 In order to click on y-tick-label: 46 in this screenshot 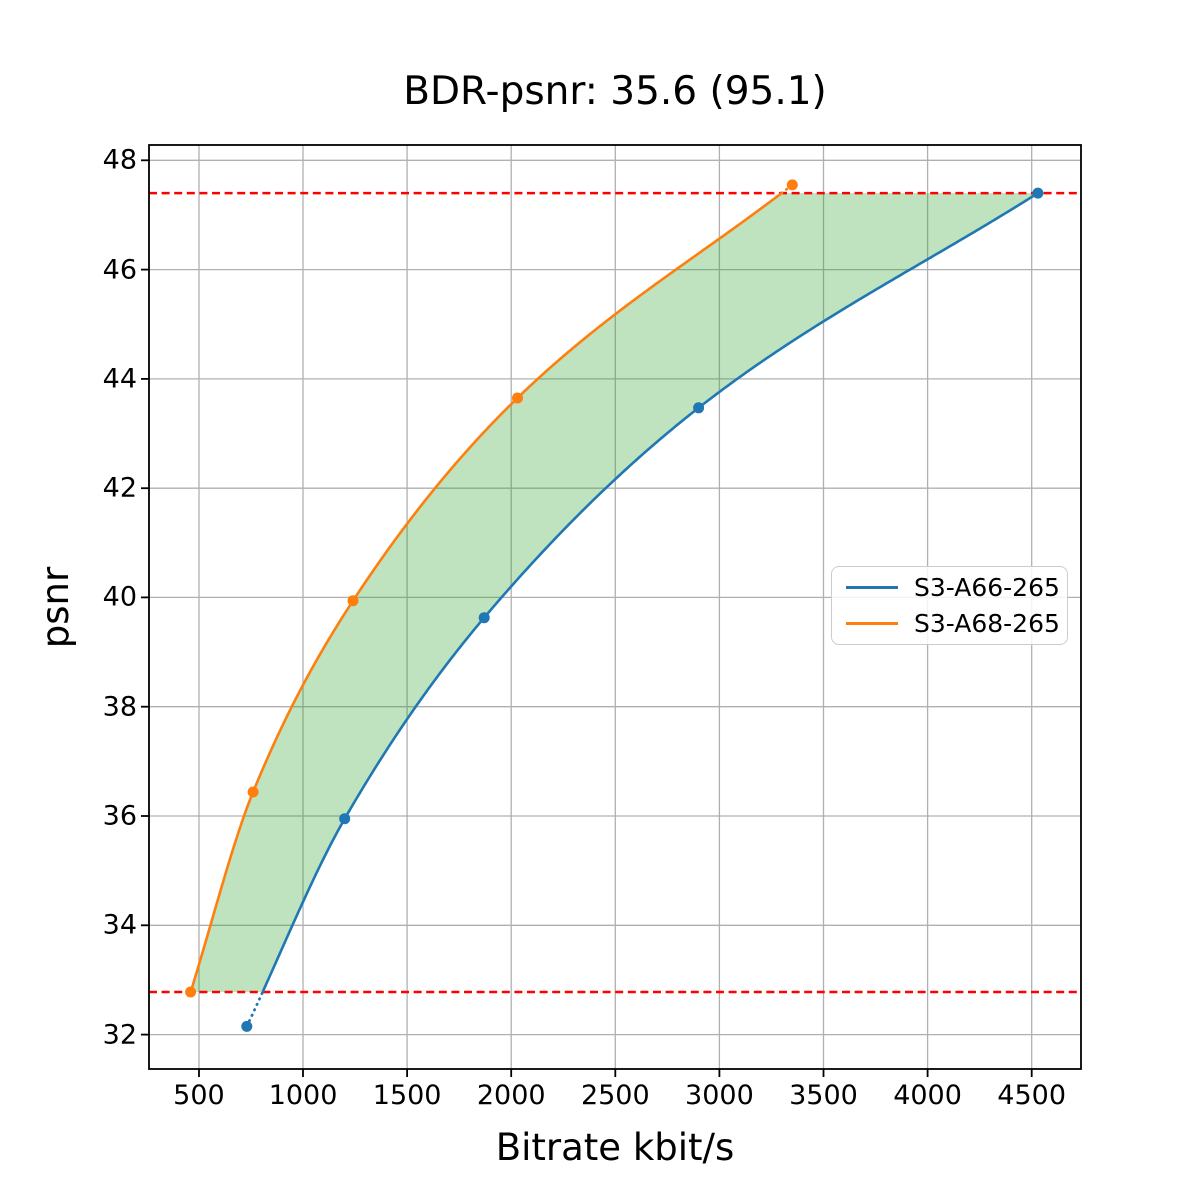, I will do `click(119, 270)`.